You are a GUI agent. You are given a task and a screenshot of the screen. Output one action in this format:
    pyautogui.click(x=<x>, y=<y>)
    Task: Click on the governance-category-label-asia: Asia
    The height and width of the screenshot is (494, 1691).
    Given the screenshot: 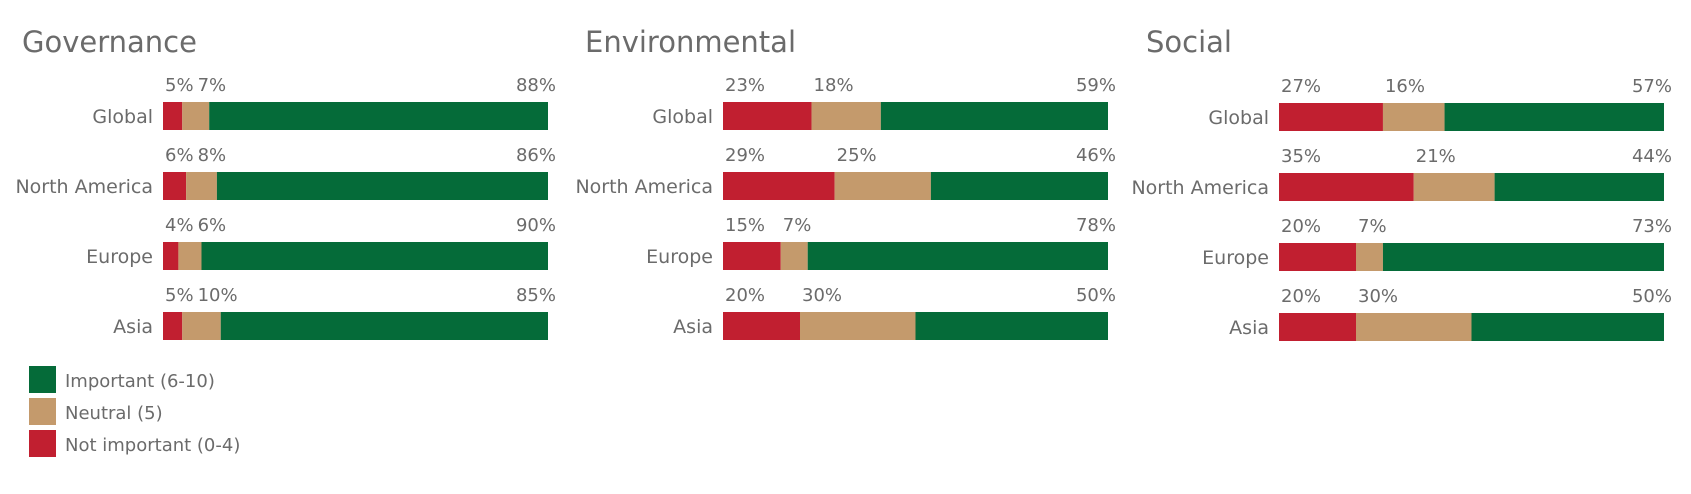 What is the action you would take?
    pyautogui.click(x=133, y=327)
    